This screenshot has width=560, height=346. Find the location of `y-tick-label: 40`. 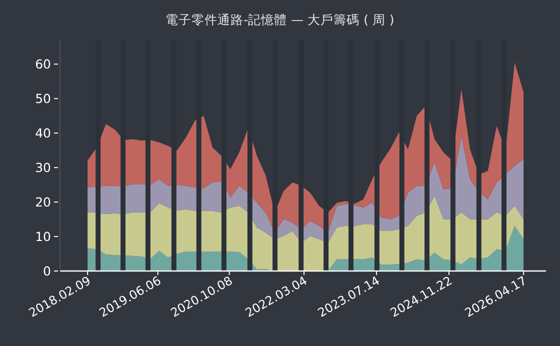

y-tick-label: 40 is located at coordinates (43, 133).